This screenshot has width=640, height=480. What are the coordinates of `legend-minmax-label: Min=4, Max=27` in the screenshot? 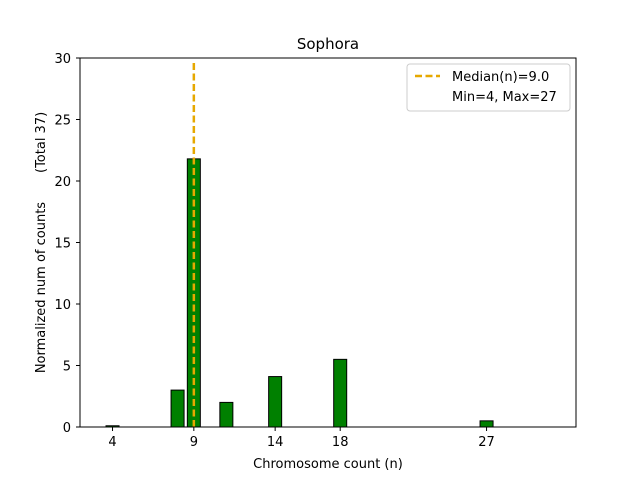 It's located at (504, 97).